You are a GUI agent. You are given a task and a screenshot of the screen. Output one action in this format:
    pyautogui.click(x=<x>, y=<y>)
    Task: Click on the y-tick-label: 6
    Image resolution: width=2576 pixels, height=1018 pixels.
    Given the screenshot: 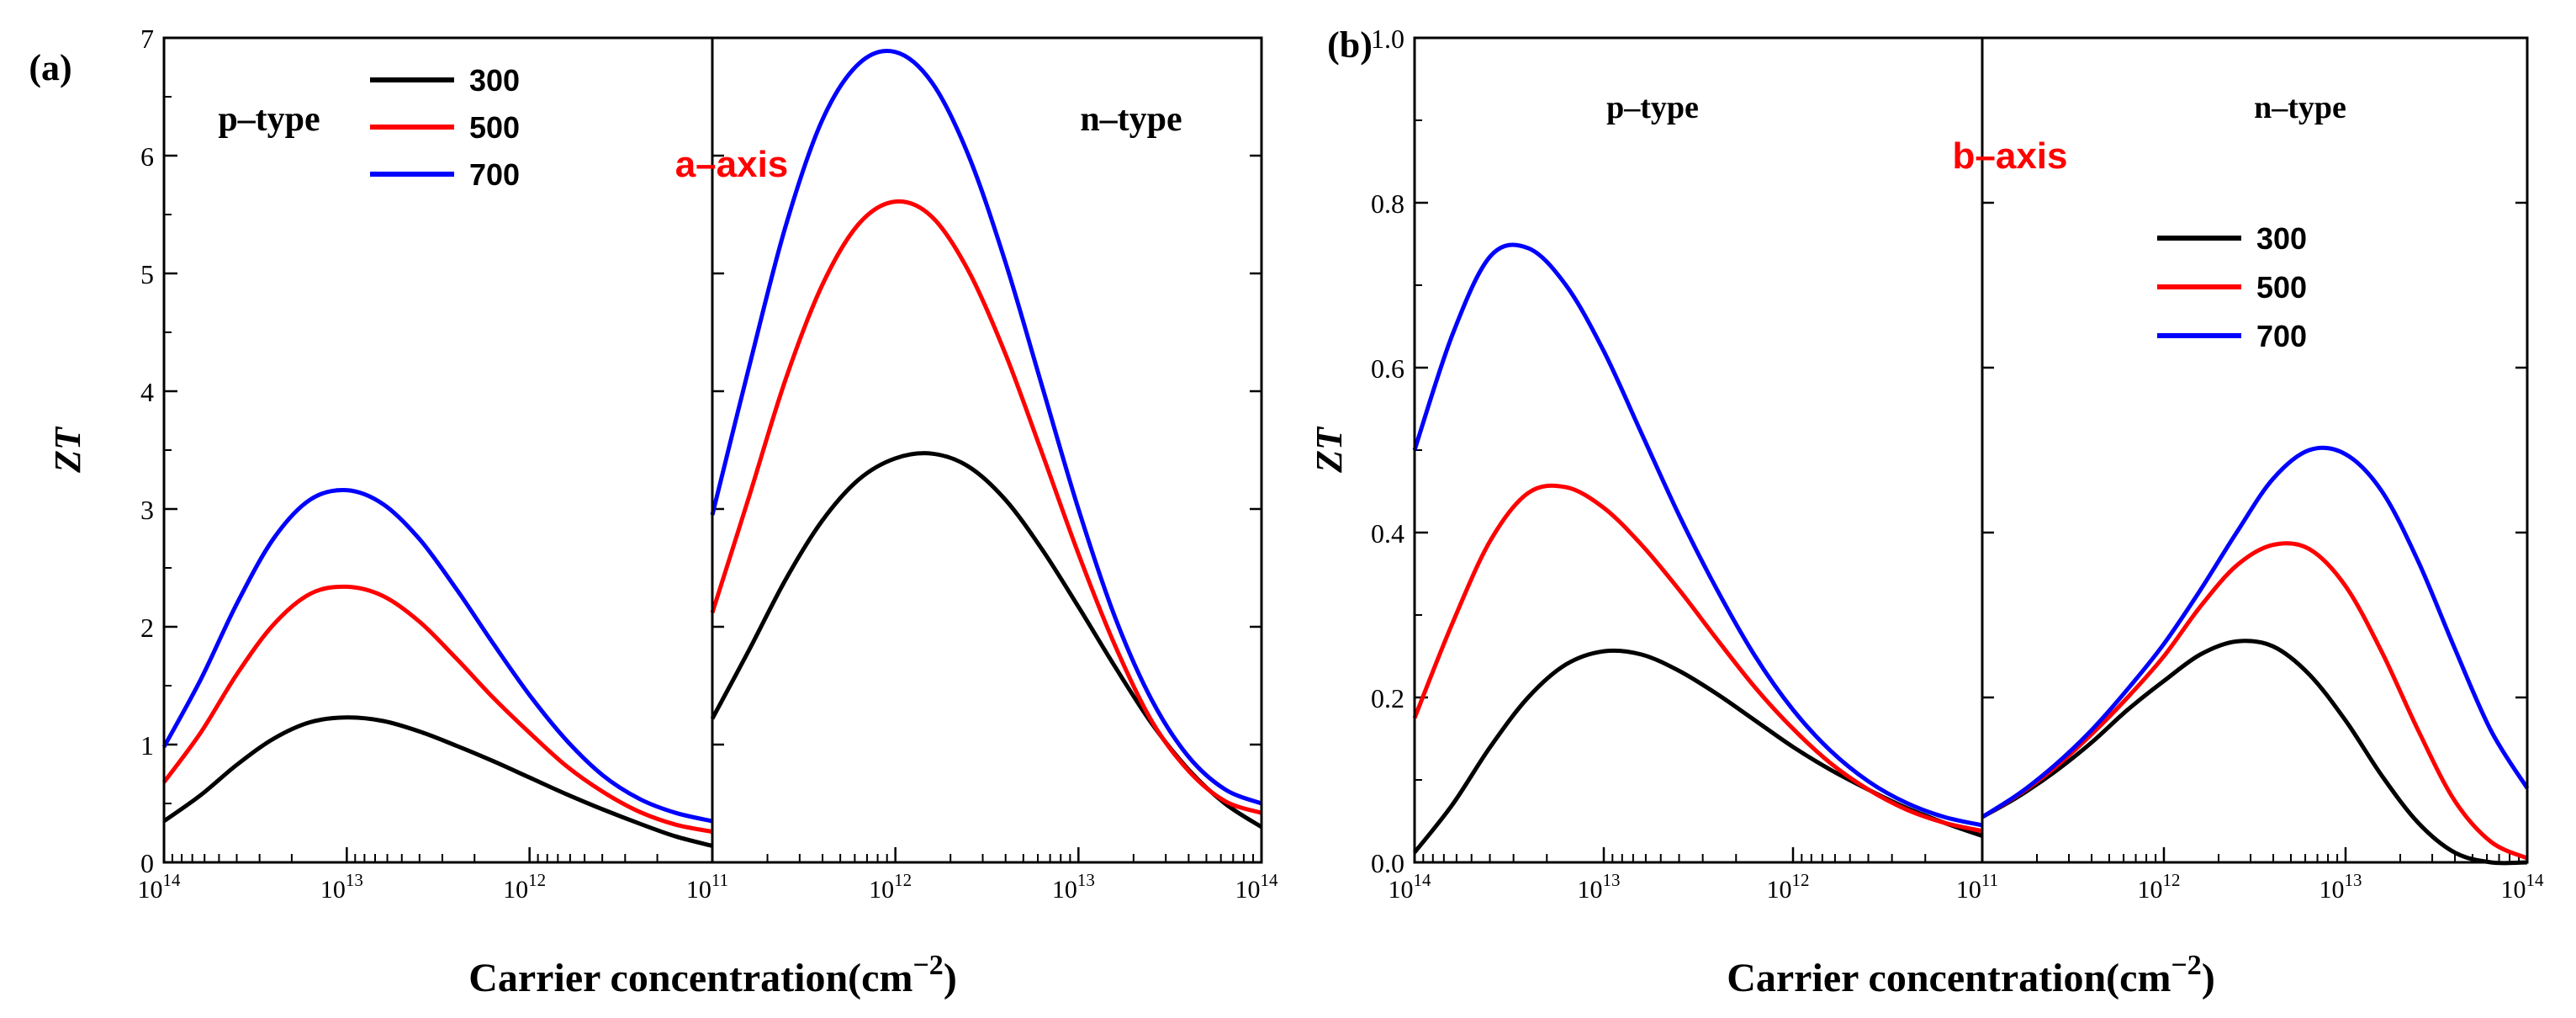 What is the action you would take?
    pyautogui.click(x=147, y=156)
    